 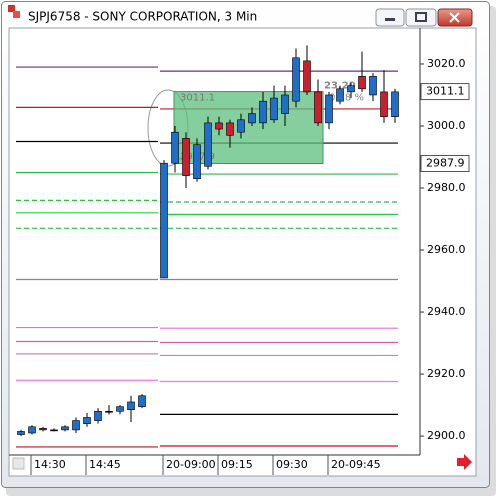 I want to click on x-tick-label: 20-09:00, so click(x=191, y=464).